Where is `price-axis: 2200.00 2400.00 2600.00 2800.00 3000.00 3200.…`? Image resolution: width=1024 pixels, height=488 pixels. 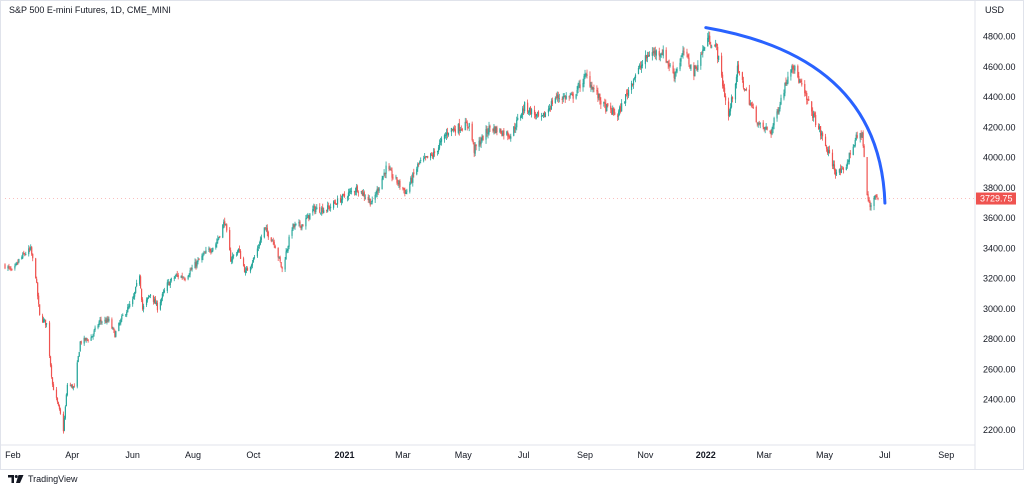
price-axis: 2200.00 2400.00 2600.00 2800.00 3000.00 3200.… is located at coordinates (995, 235).